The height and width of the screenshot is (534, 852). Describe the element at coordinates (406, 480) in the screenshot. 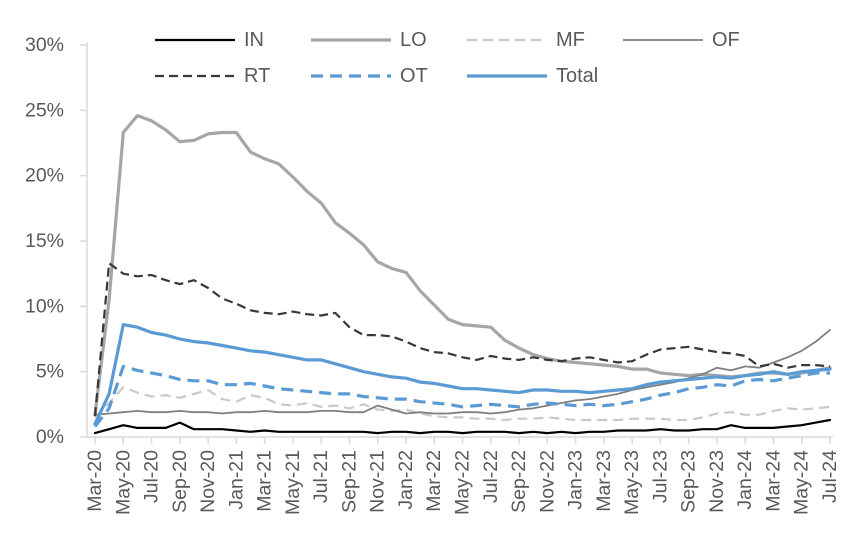

I see `x-axis-label: Jan-22` at that location.